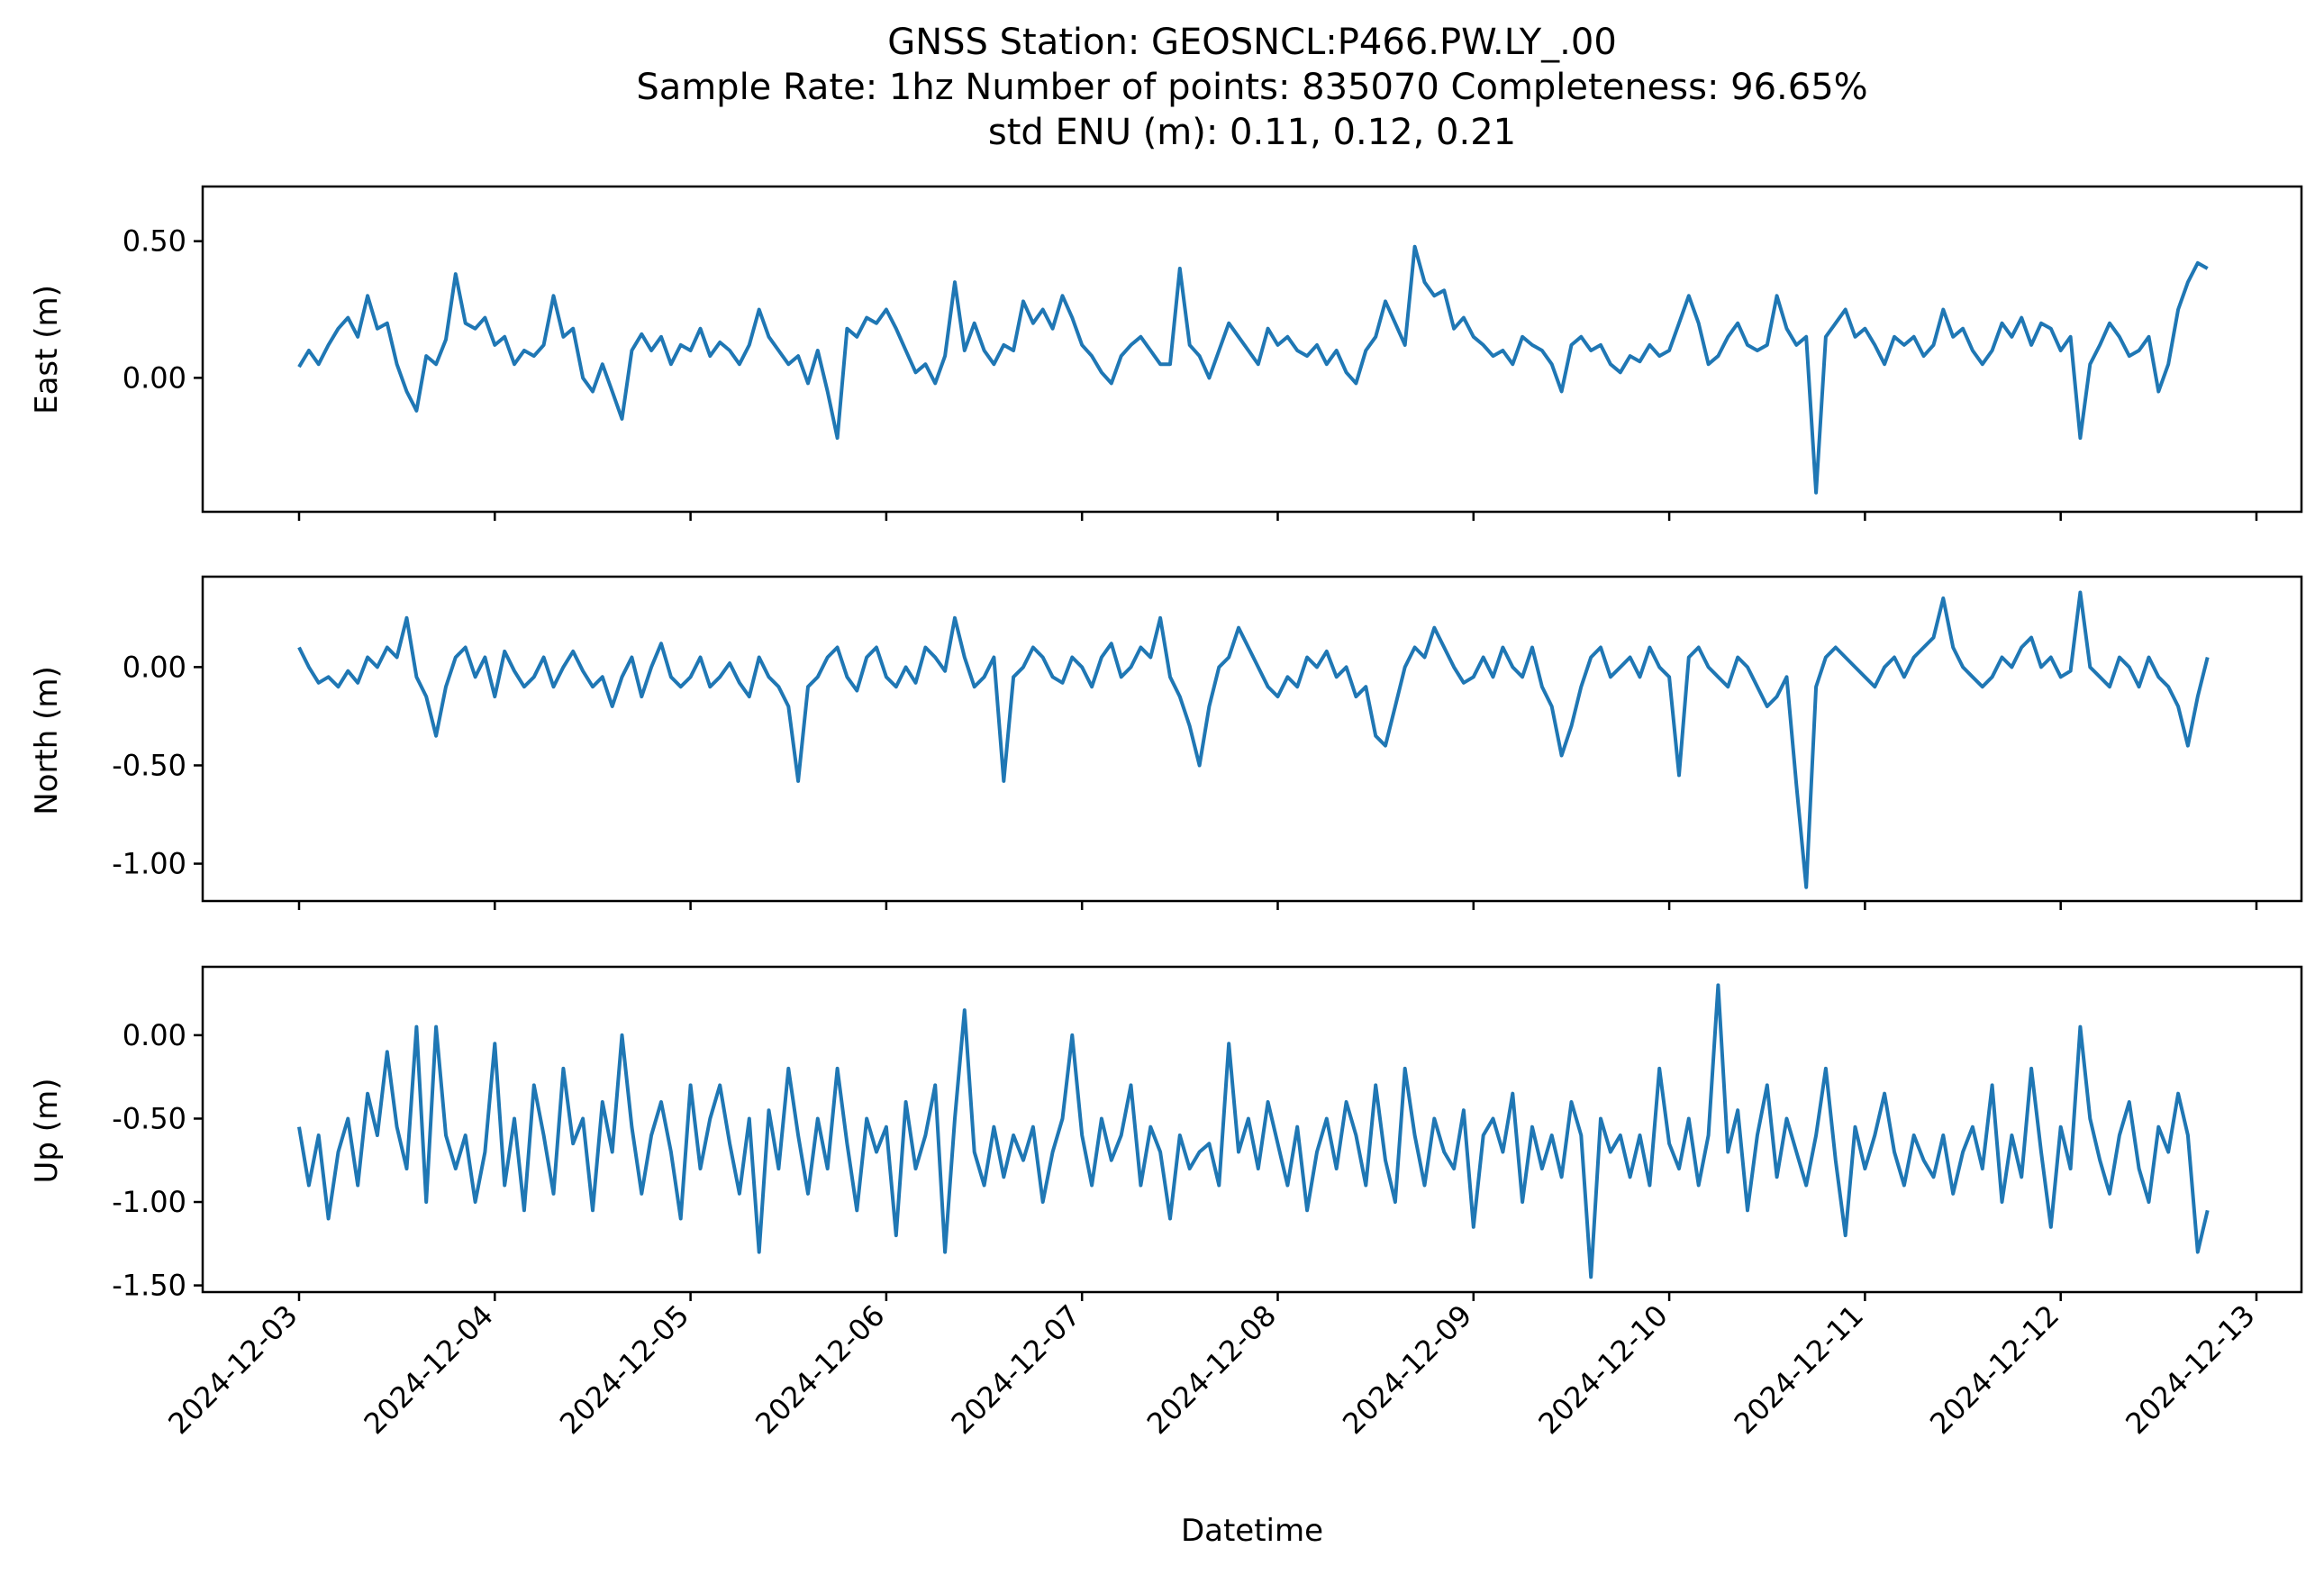 This screenshot has width=2324, height=1575. What do you see at coordinates (158, 1160) in the screenshot?
I see `up-y-ticks: 0.00 -0.50 -1.00 -1.50` at bounding box center [158, 1160].